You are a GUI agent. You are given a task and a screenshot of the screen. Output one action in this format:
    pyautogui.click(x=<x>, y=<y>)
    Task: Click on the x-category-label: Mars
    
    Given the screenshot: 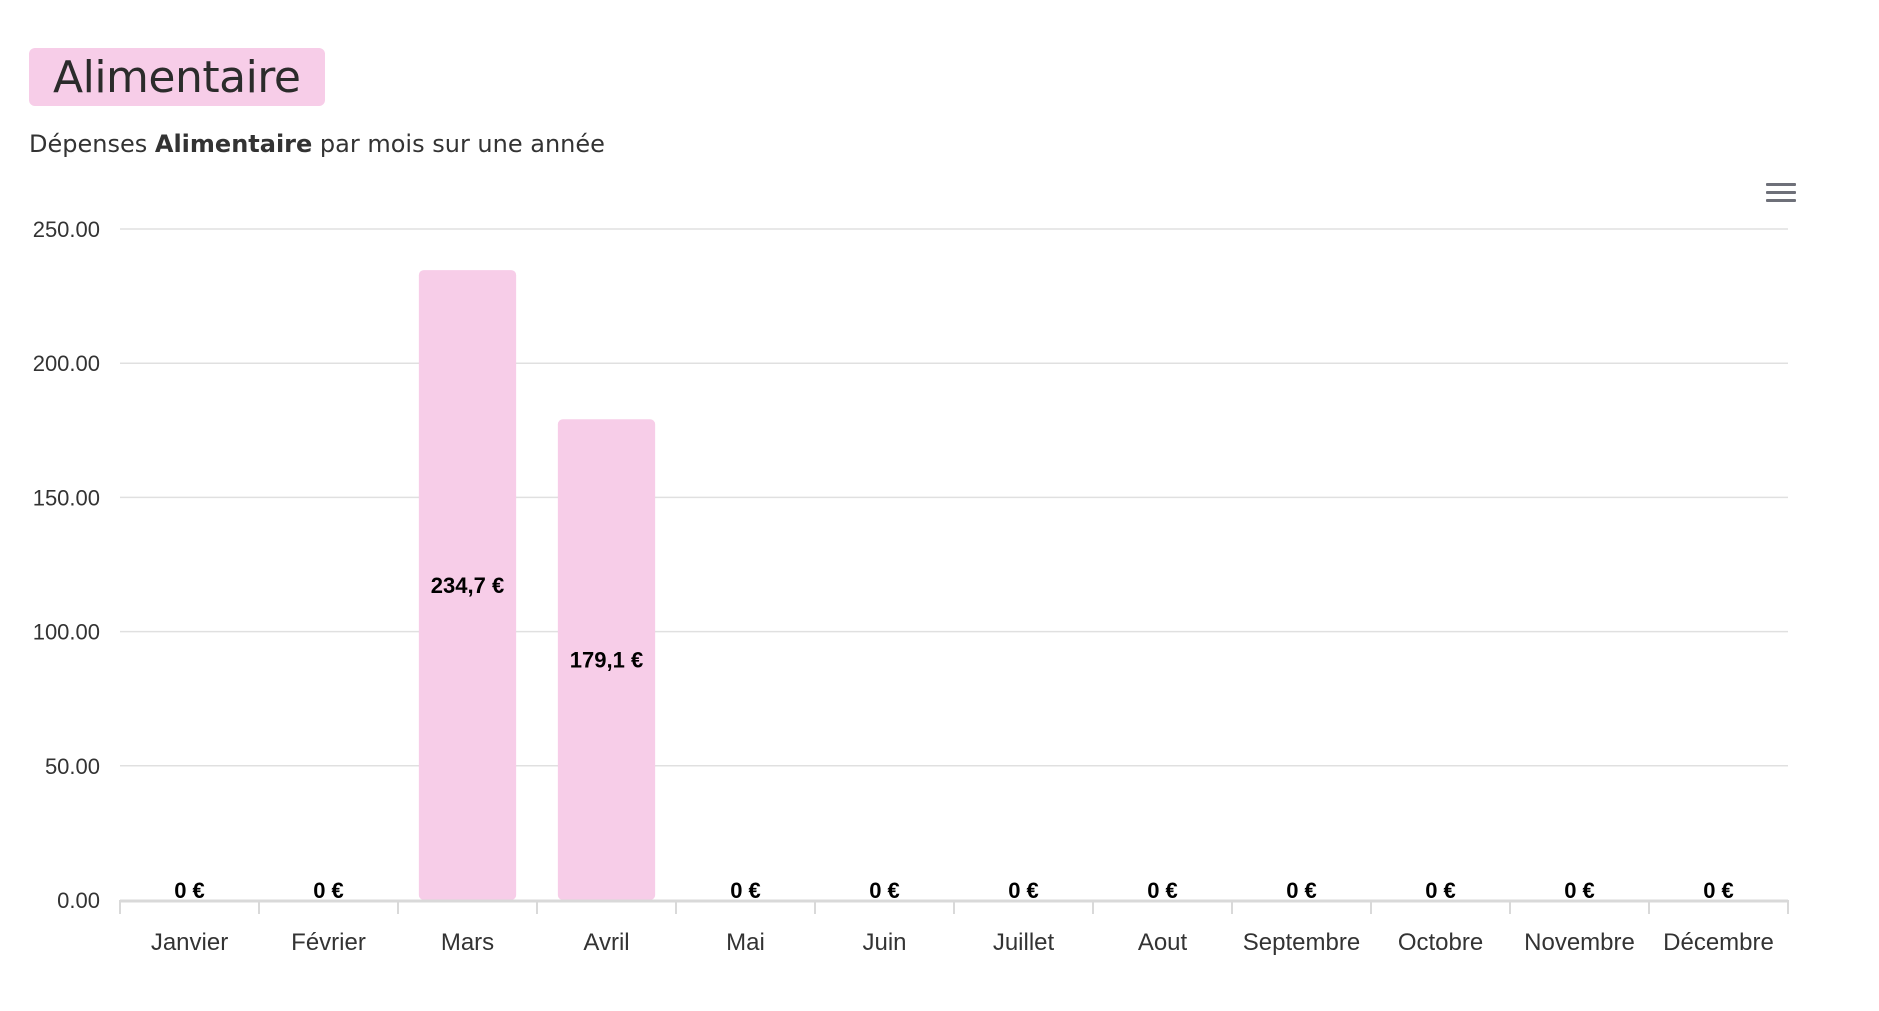 What is the action you would take?
    pyautogui.click(x=467, y=942)
    